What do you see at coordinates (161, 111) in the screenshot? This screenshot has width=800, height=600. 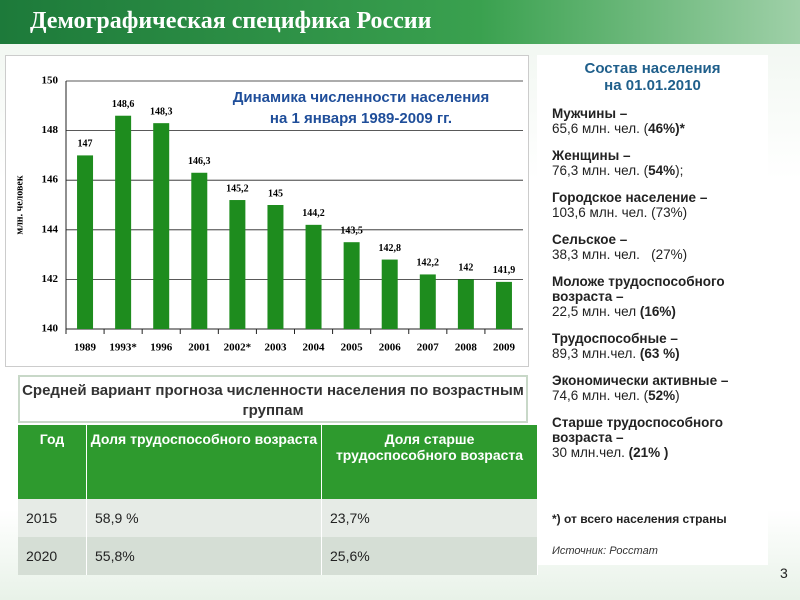 I see `value-label: 148,3` at bounding box center [161, 111].